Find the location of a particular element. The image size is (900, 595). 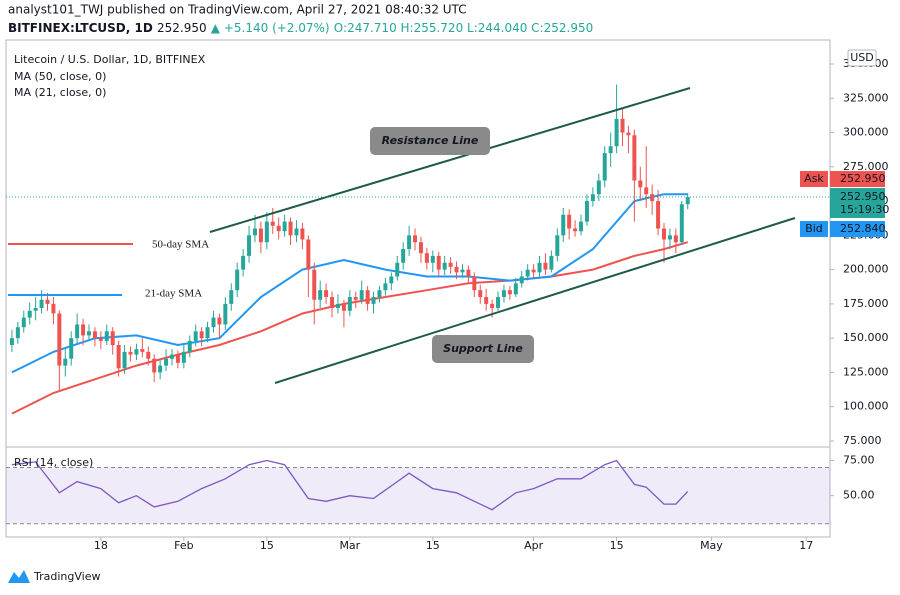

x-tick-label: Mar is located at coordinates (349, 545).